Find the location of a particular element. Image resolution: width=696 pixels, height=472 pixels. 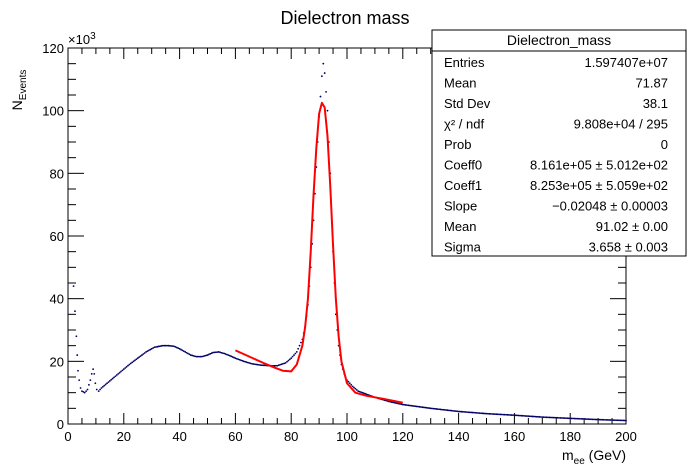

stats-row-label: Coeff1 is located at coordinates (463, 185).